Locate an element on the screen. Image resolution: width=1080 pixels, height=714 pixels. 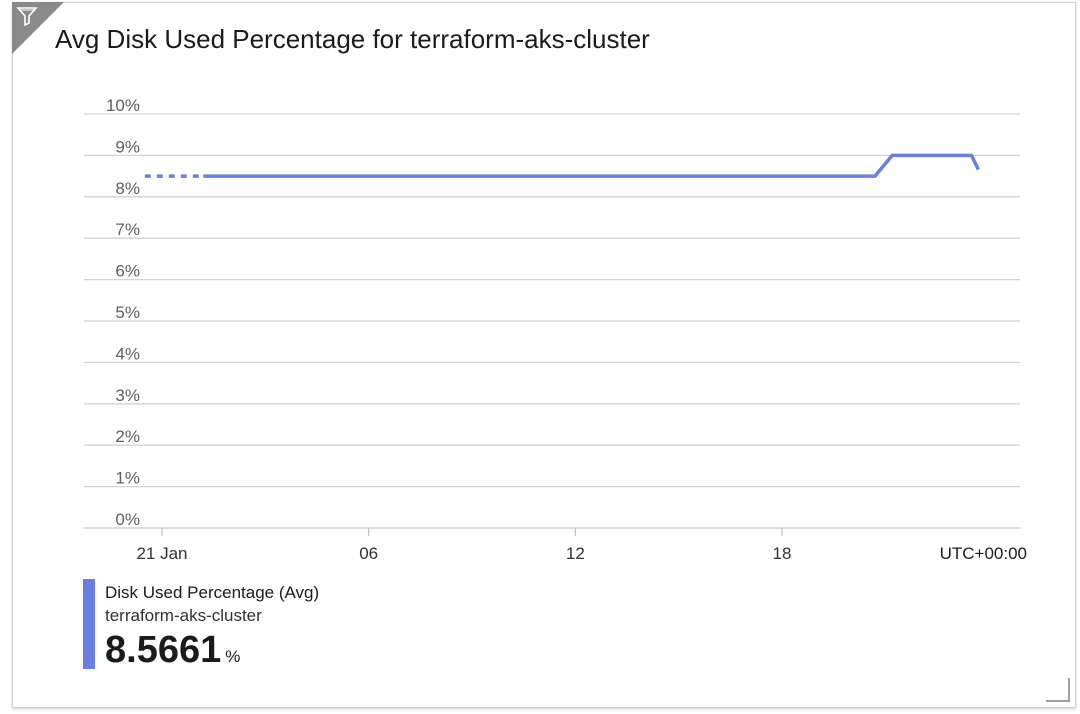
legend-value-unit: % is located at coordinates (233, 656).